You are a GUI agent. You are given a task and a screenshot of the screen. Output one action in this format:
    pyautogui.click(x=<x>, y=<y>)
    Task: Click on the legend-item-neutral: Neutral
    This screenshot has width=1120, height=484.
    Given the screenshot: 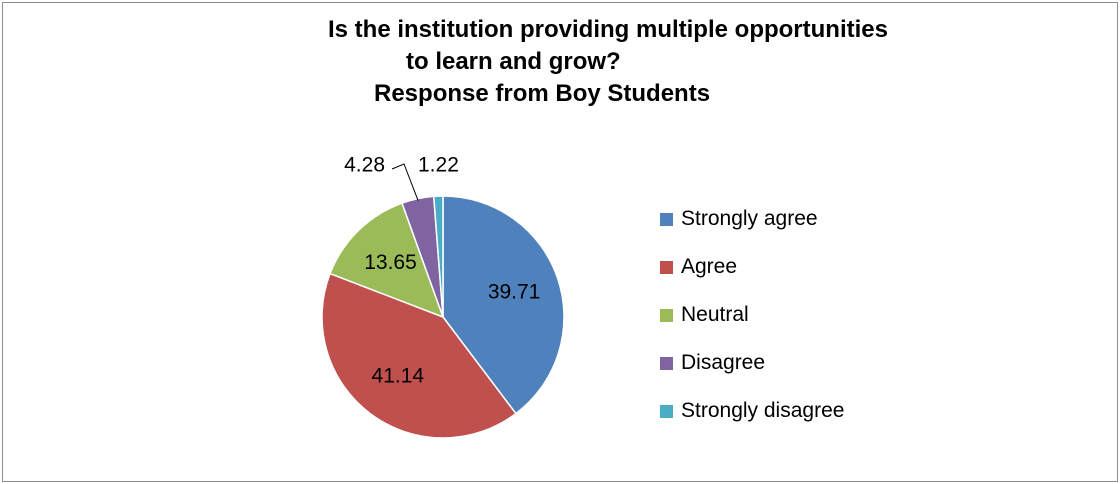 What is the action you would take?
    pyautogui.click(x=752, y=315)
    